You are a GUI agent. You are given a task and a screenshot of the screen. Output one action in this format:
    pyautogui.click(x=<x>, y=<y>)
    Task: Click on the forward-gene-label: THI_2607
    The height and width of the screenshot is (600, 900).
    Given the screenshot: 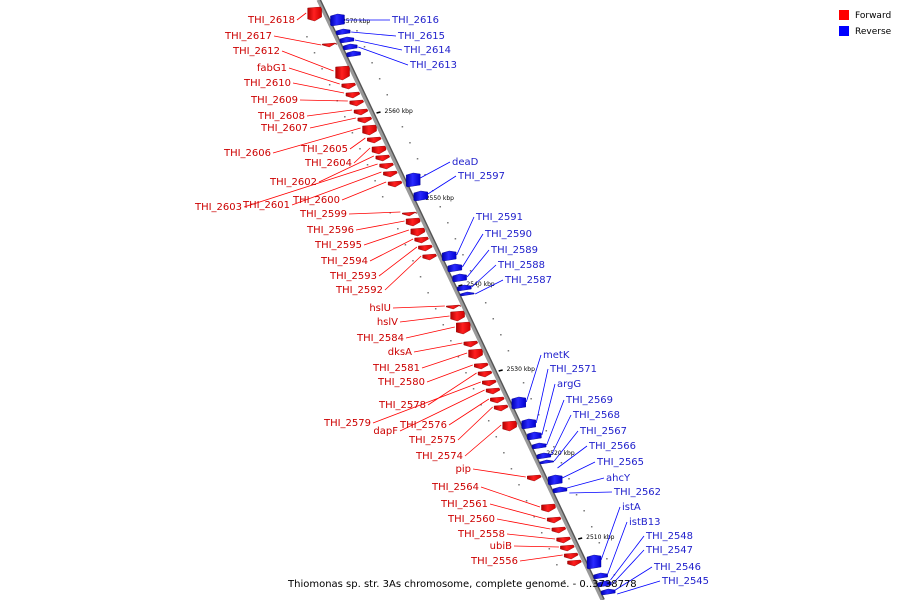 What is the action you would take?
    pyautogui.click(x=284, y=128)
    